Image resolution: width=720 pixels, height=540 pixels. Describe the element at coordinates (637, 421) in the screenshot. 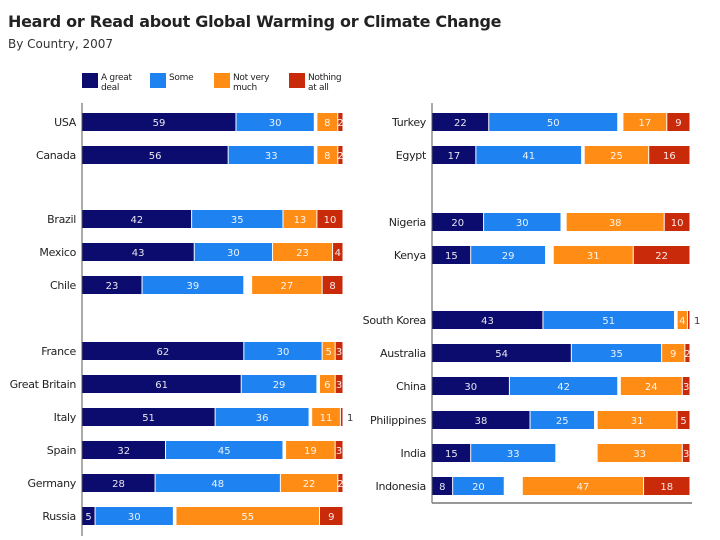

I see `data-label: 31` at that location.